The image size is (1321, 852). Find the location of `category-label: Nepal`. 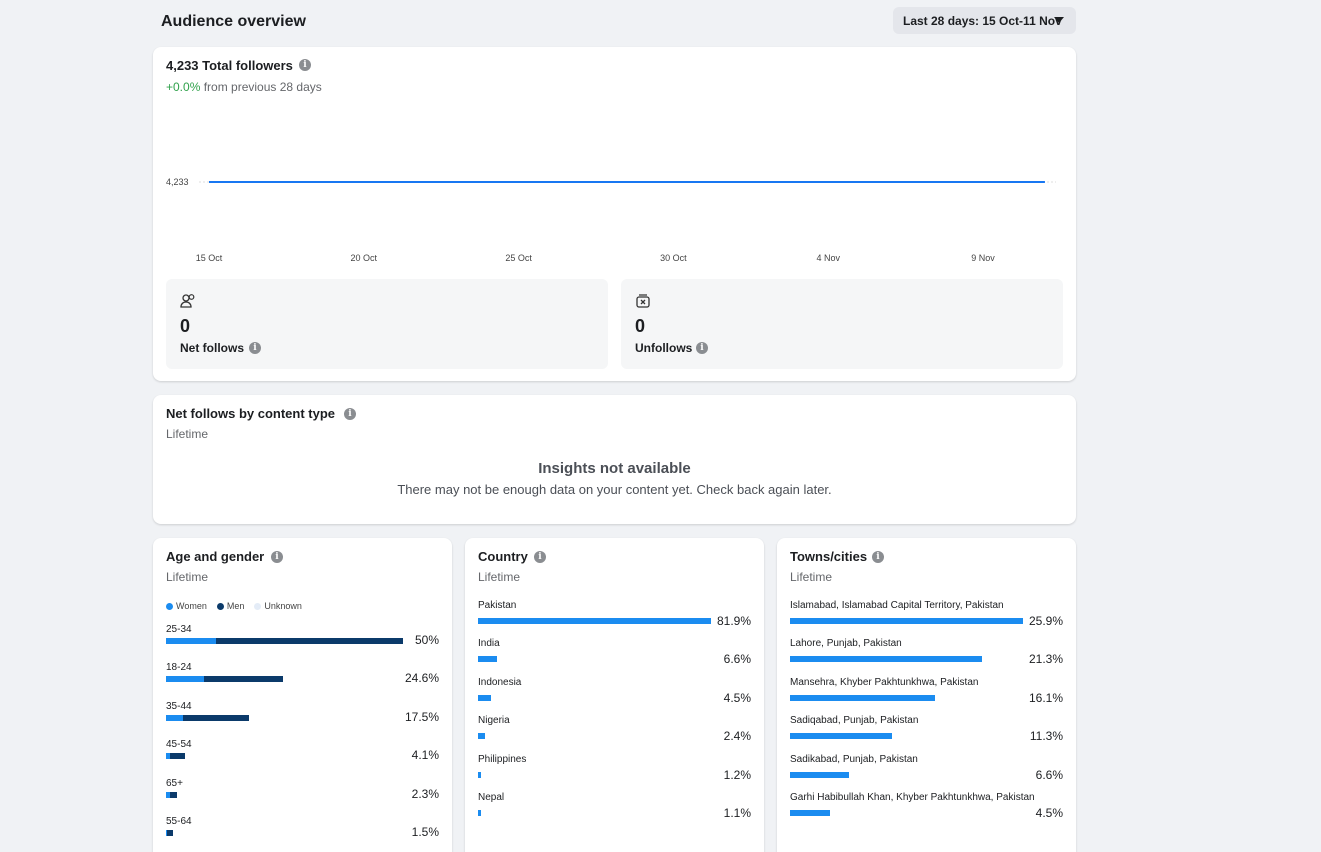

category-label: Nepal is located at coordinates (491, 797).